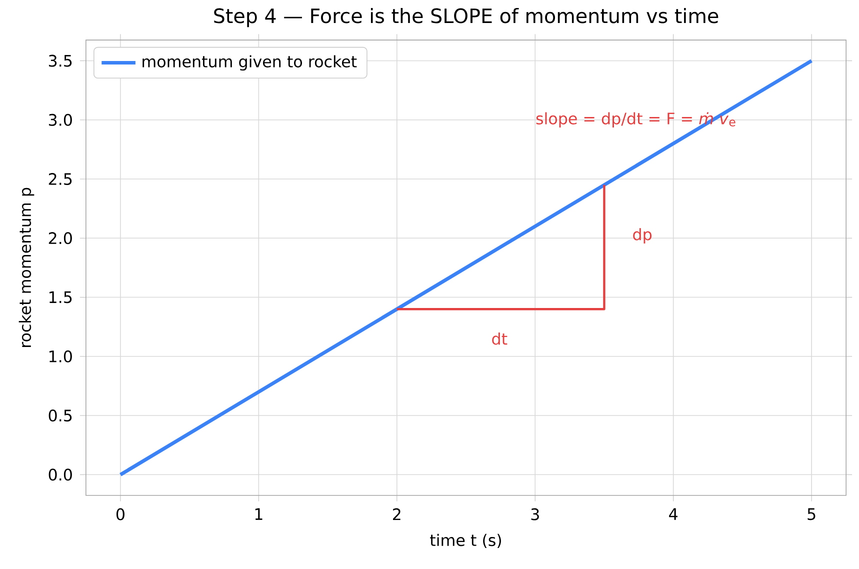  Describe the element at coordinates (60, 178) in the screenshot. I see `y-tick-label: 2.5` at that location.